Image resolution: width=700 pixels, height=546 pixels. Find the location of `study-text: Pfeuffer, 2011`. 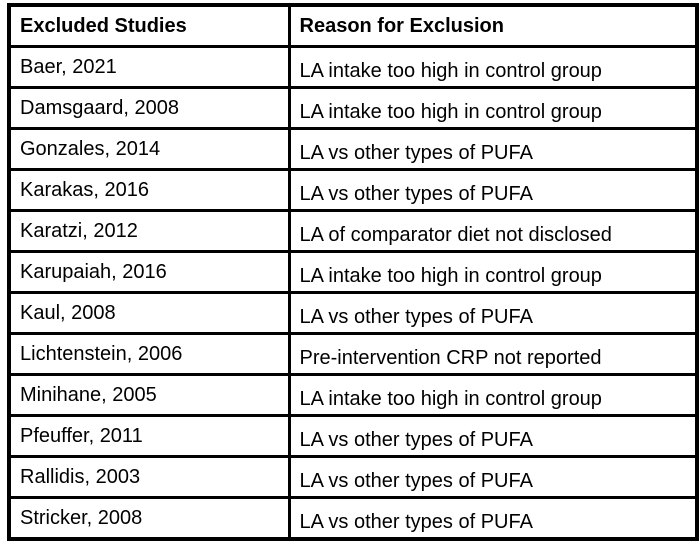

study-text: Pfeuffer, 2011 is located at coordinates (81, 436).